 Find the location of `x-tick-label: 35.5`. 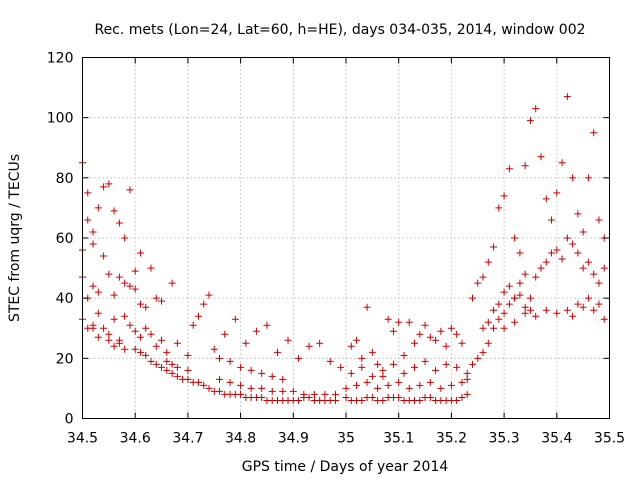

x-tick-label: 35.5 is located at coordinates (609, 439).